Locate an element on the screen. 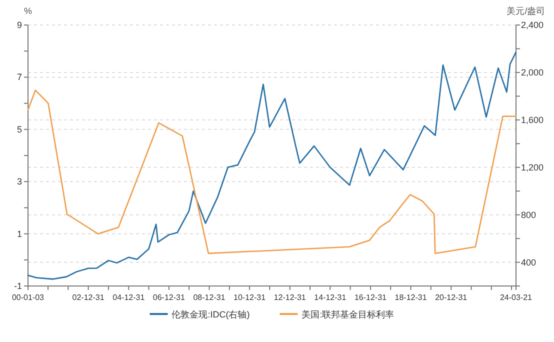 The width and height of the screenshot is (554, 342). x-tick-label: 06-12-31 is located at coordinates (169, 297).